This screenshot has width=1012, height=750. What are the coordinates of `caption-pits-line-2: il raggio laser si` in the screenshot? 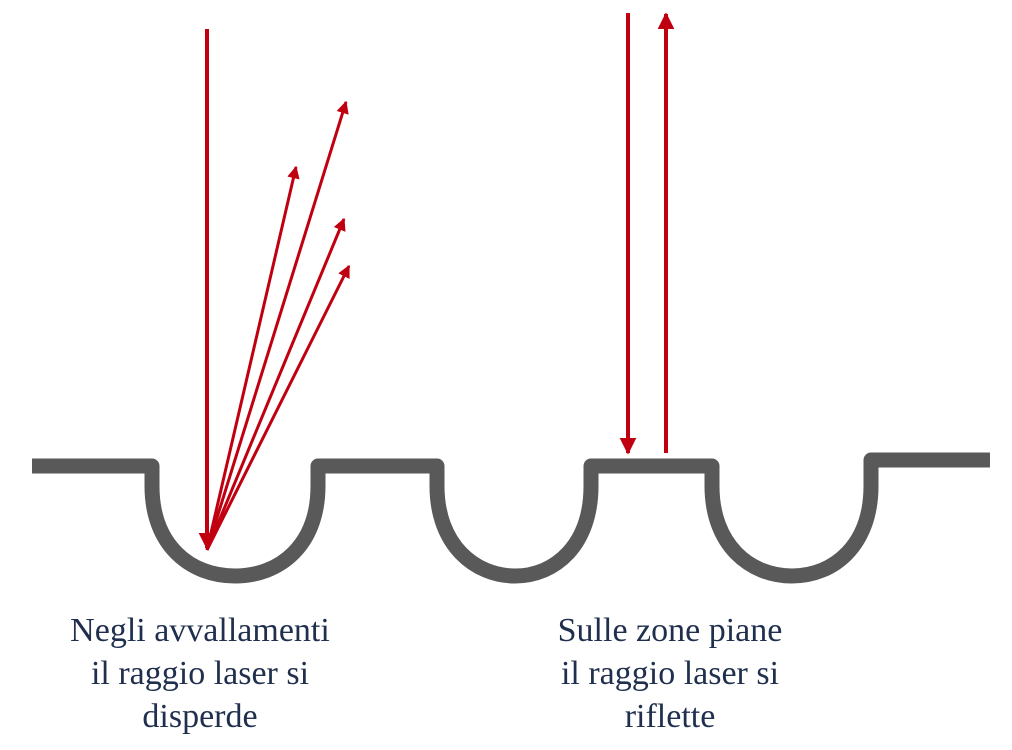 It's located at (200, 673).